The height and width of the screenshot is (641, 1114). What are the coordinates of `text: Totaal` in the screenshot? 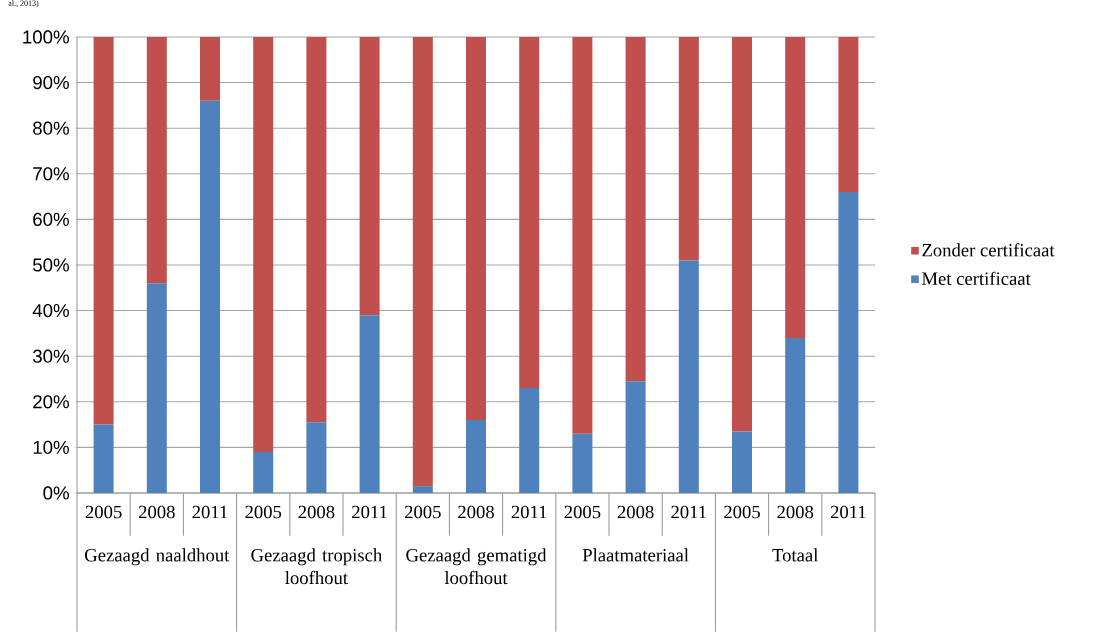 It's located at (795, 555).